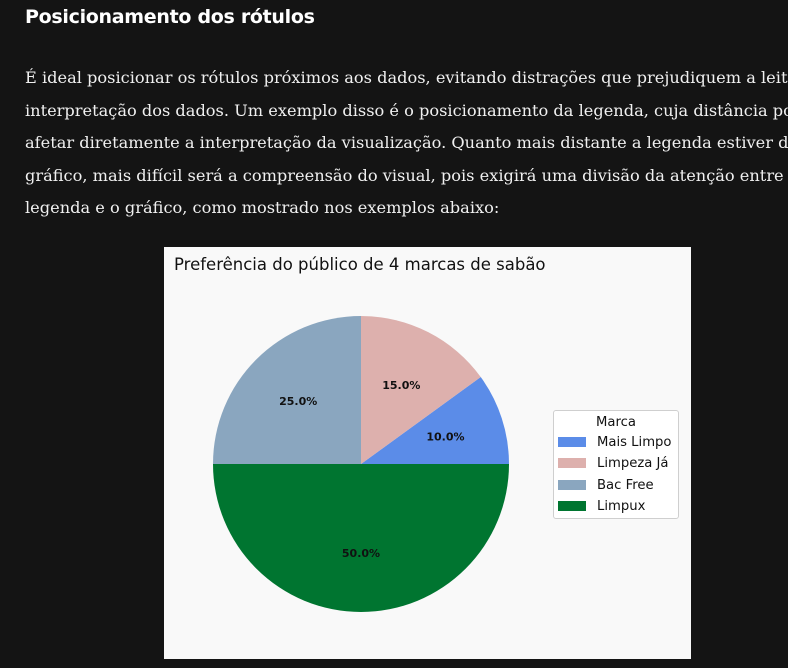 The width and height of the screenshot is (788, 668). Describe the element at coordinates (445, 437) in the screenshot. I see `slice-value-label: 10.0%` at that location.